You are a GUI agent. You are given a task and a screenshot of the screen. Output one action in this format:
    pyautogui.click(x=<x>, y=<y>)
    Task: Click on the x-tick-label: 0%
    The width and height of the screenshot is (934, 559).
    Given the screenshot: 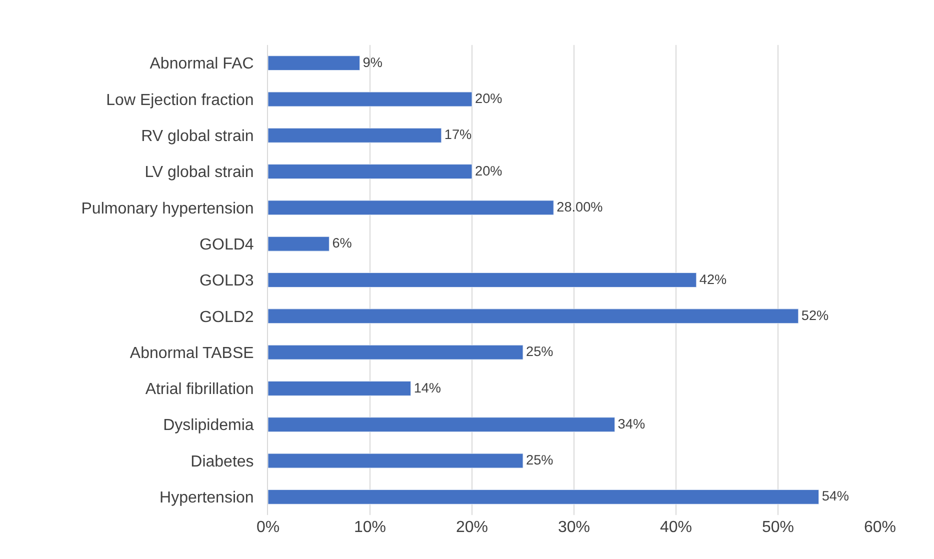 What is the action you would take?
    pyautogui.click(x=268, y=527)
    